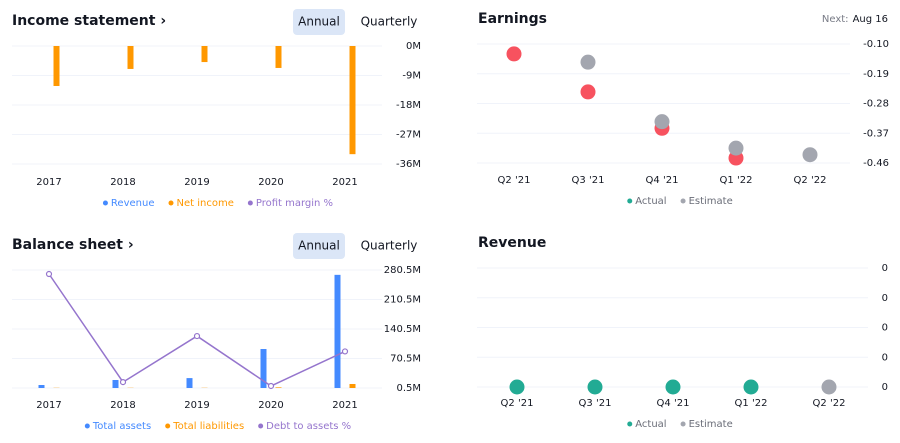  Describe the element at coordinates (197, 330) in the screenshot. I see `line` at that location.